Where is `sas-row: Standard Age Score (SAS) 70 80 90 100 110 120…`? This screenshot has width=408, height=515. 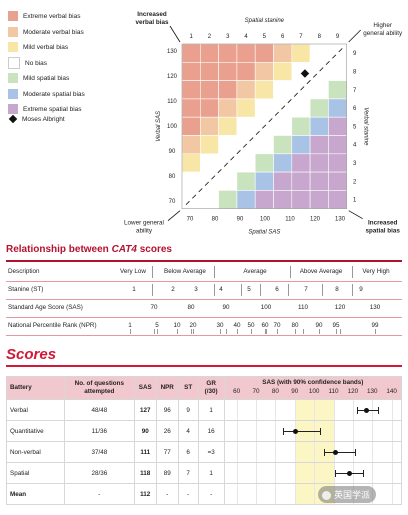 sas-row: Standard Age Score (SAS) 70 80 90 100 110 120… is located at coordinates (204, 308).